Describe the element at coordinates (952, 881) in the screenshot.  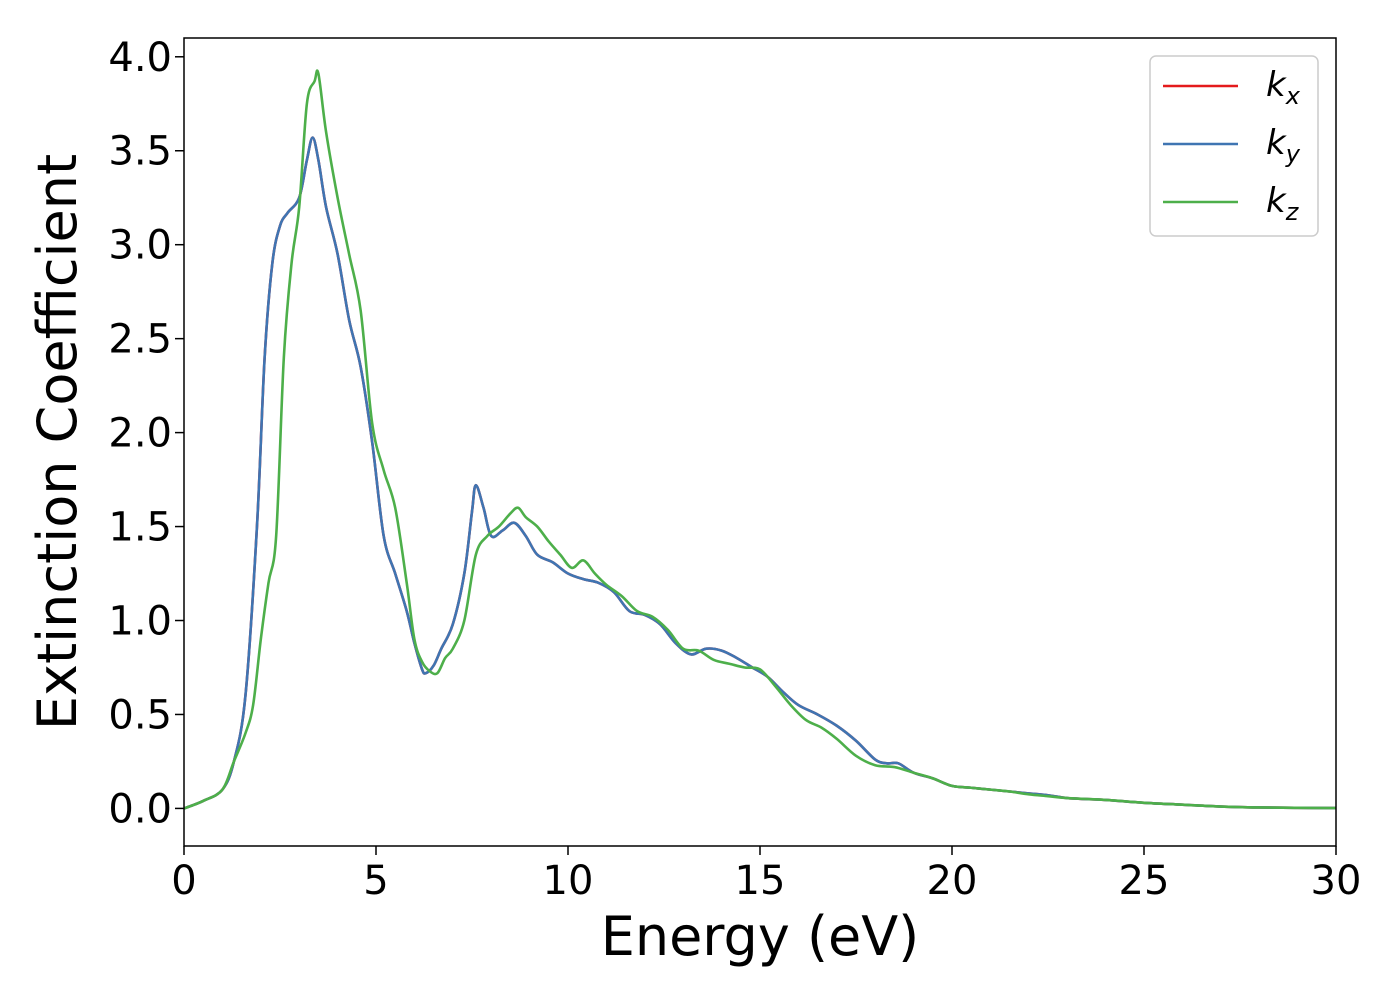
I see `x-tick-label: 20` at that location.